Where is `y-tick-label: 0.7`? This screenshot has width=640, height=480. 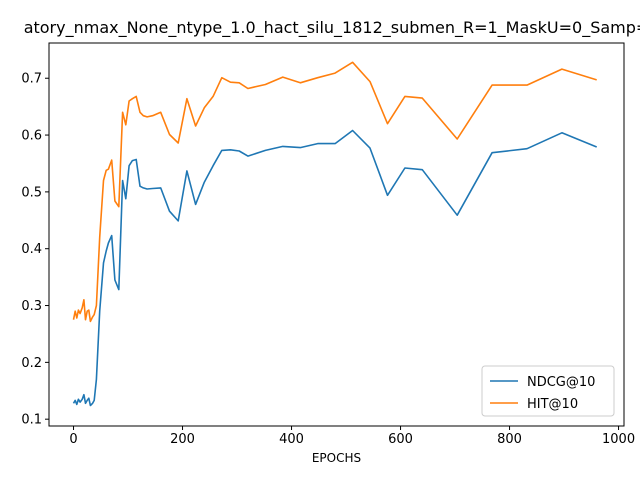
y-tick-label: 0.7 is located at coordinates (31, 79).